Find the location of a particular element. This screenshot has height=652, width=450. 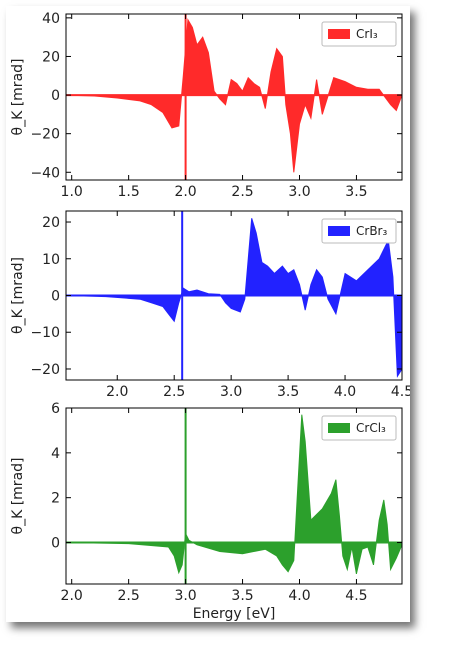

legend: CrI₃ is located at coordinates (359, 34).